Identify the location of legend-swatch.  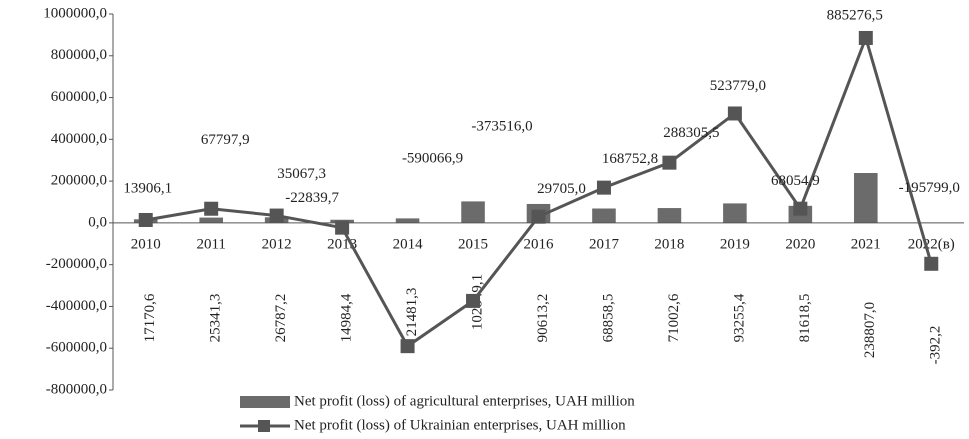
(265, 402).